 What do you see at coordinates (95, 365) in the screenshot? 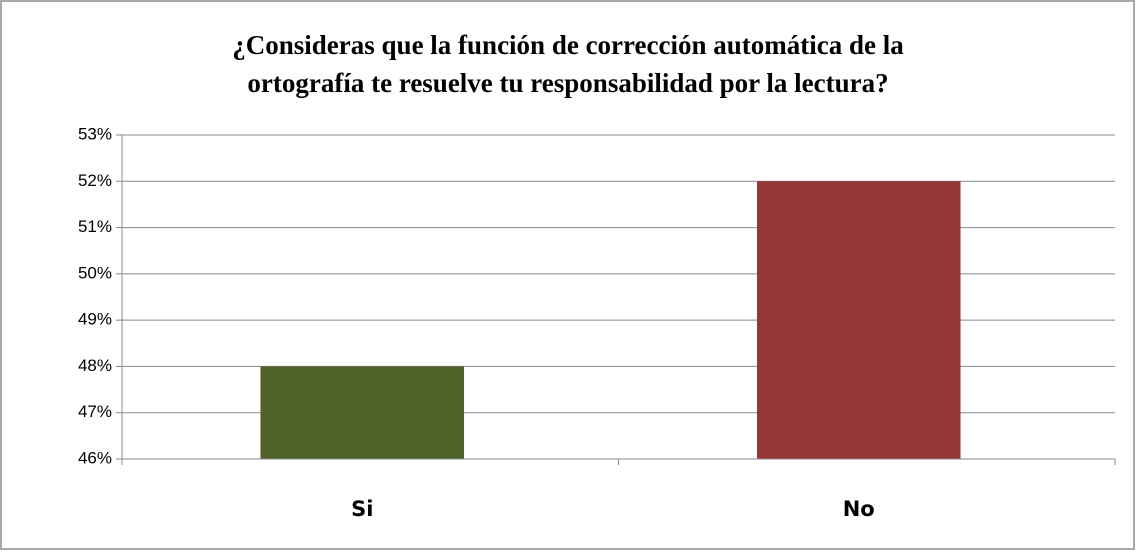
I see `y-tick-label: 48%` at bounding box center [95, 365].